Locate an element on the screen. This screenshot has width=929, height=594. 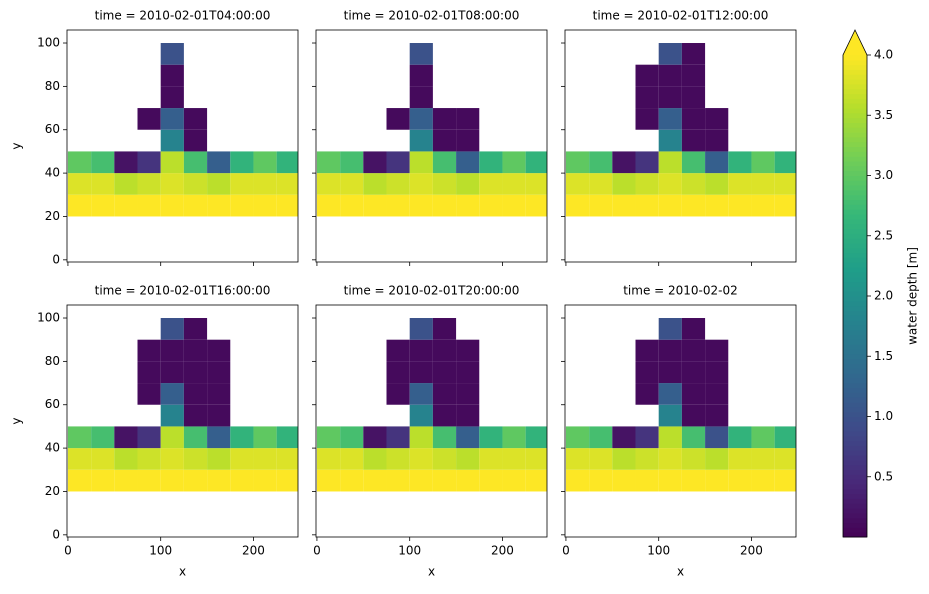
y-tick-label: 60 is located at coordinates (52, 404).